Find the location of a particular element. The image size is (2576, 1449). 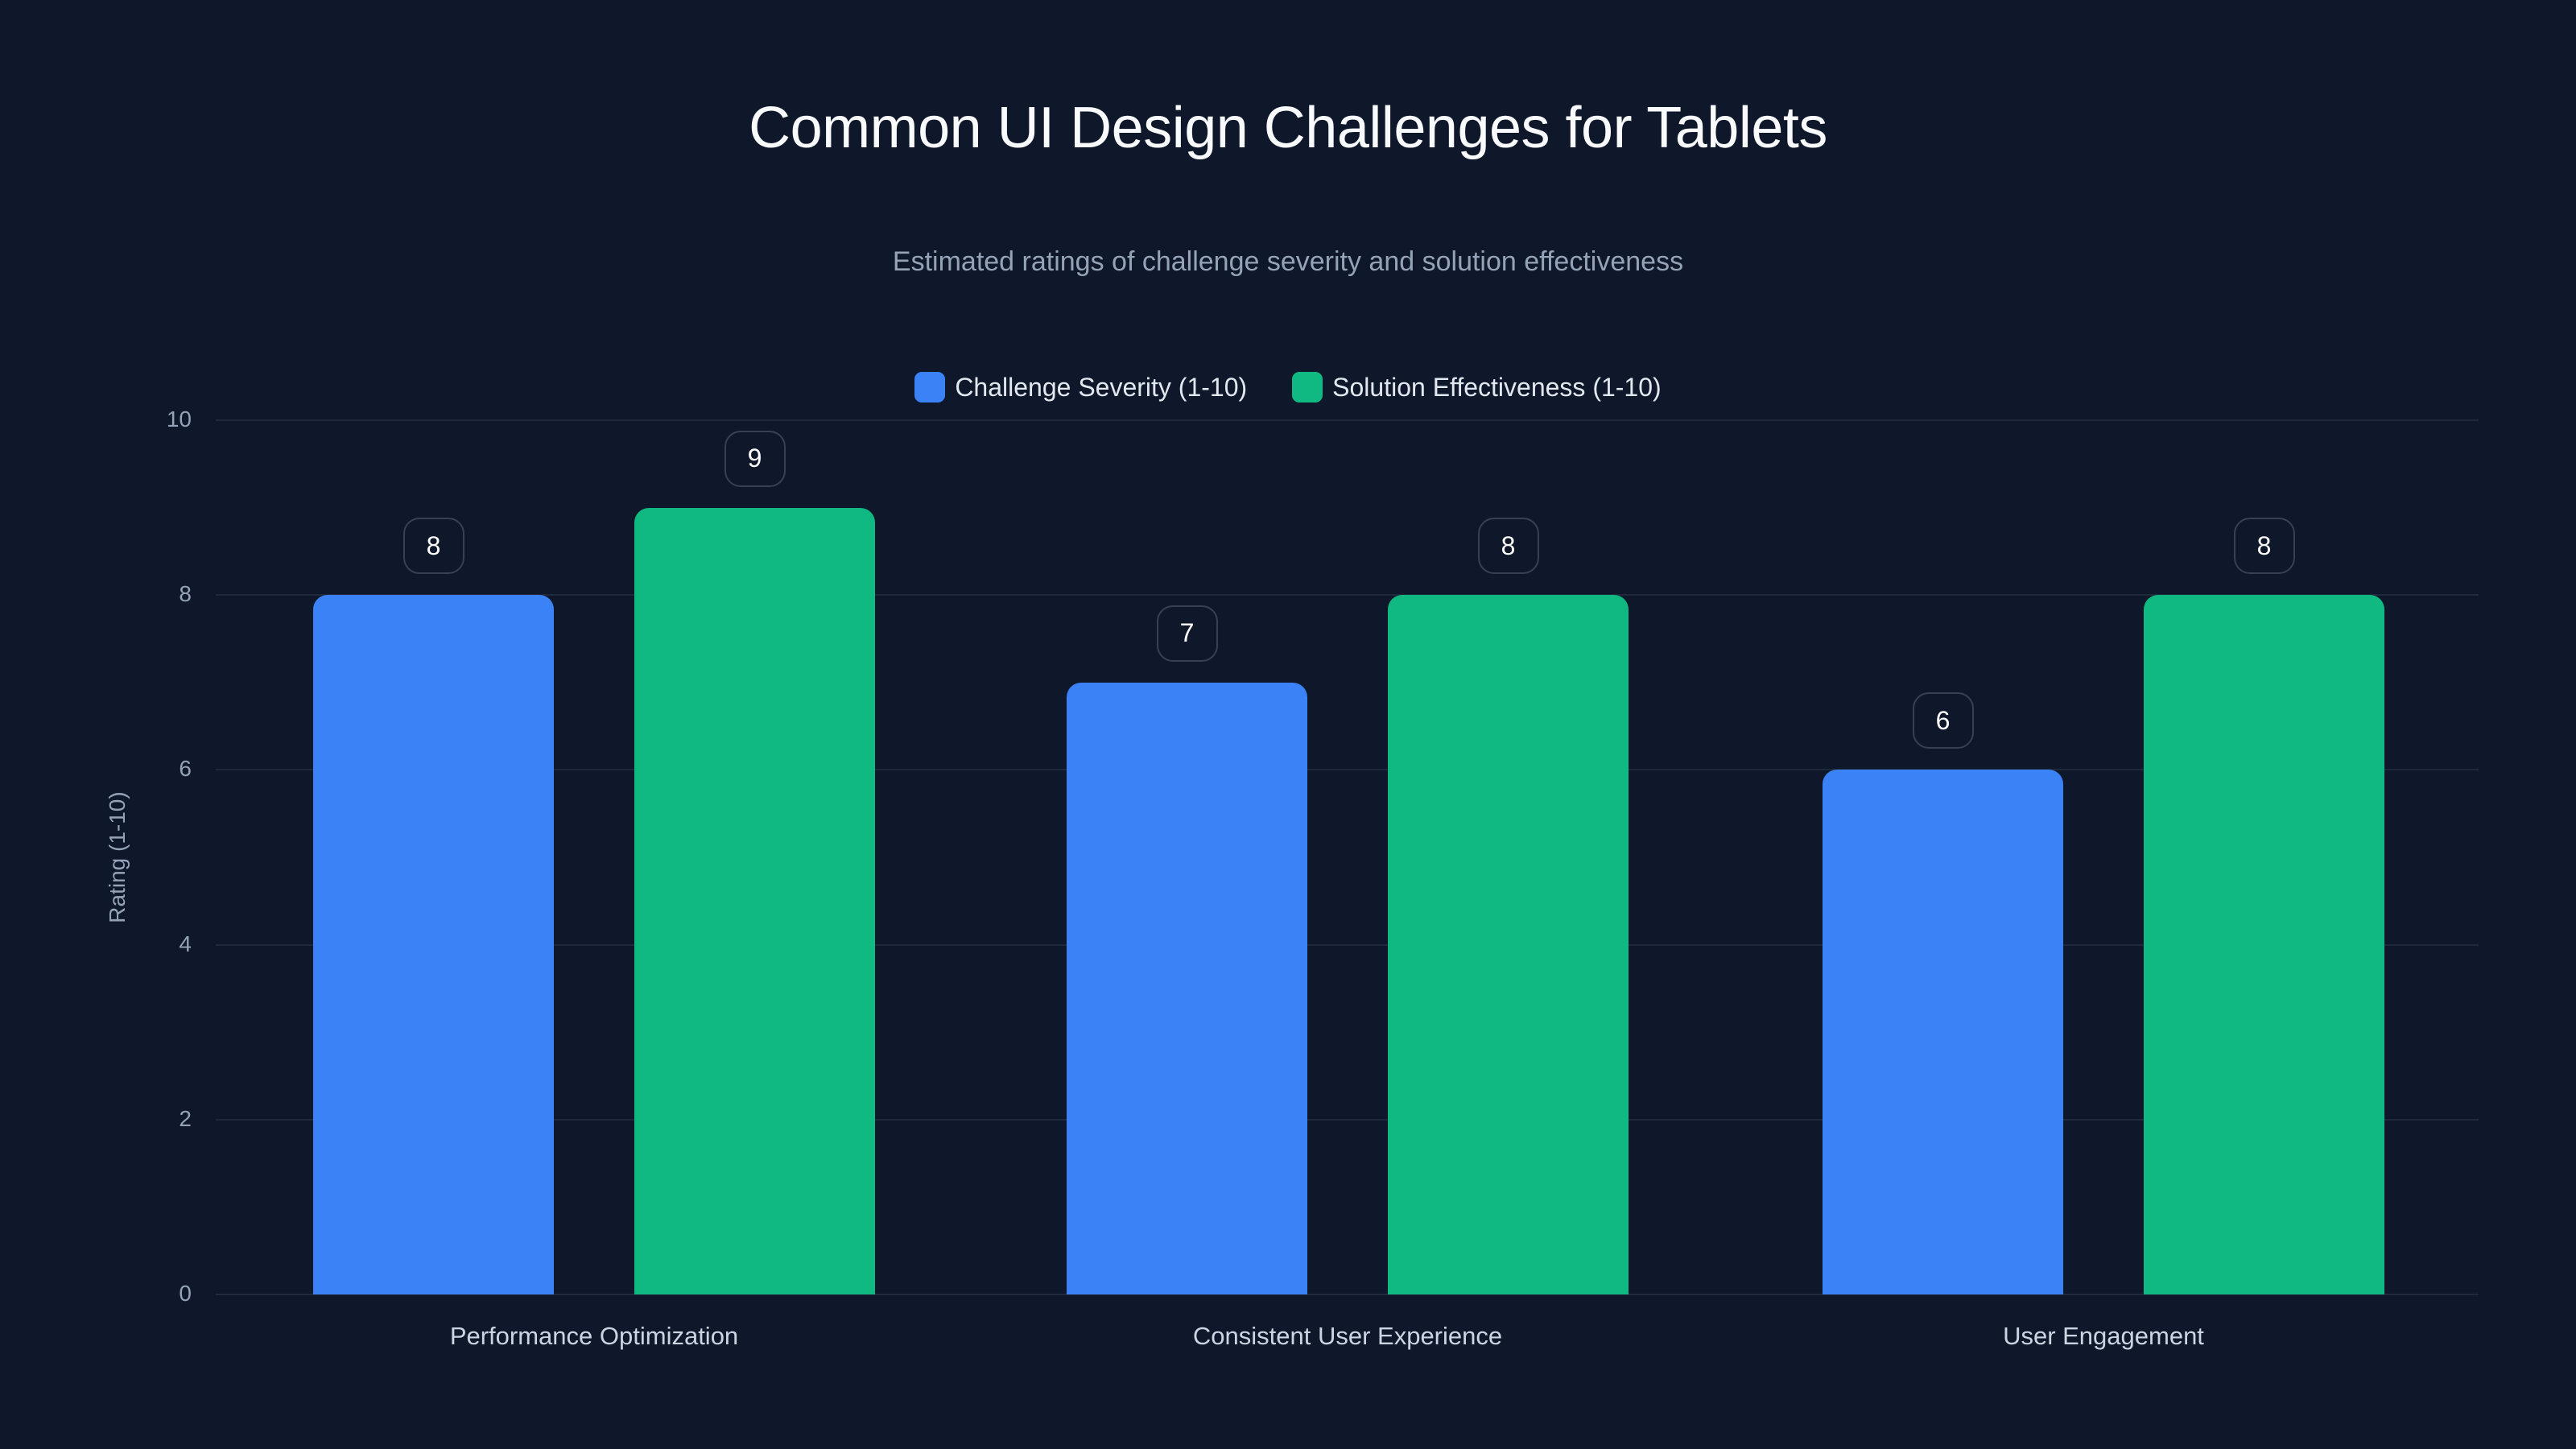

y-tick-label: 10 is located at coordinates (179, 419).